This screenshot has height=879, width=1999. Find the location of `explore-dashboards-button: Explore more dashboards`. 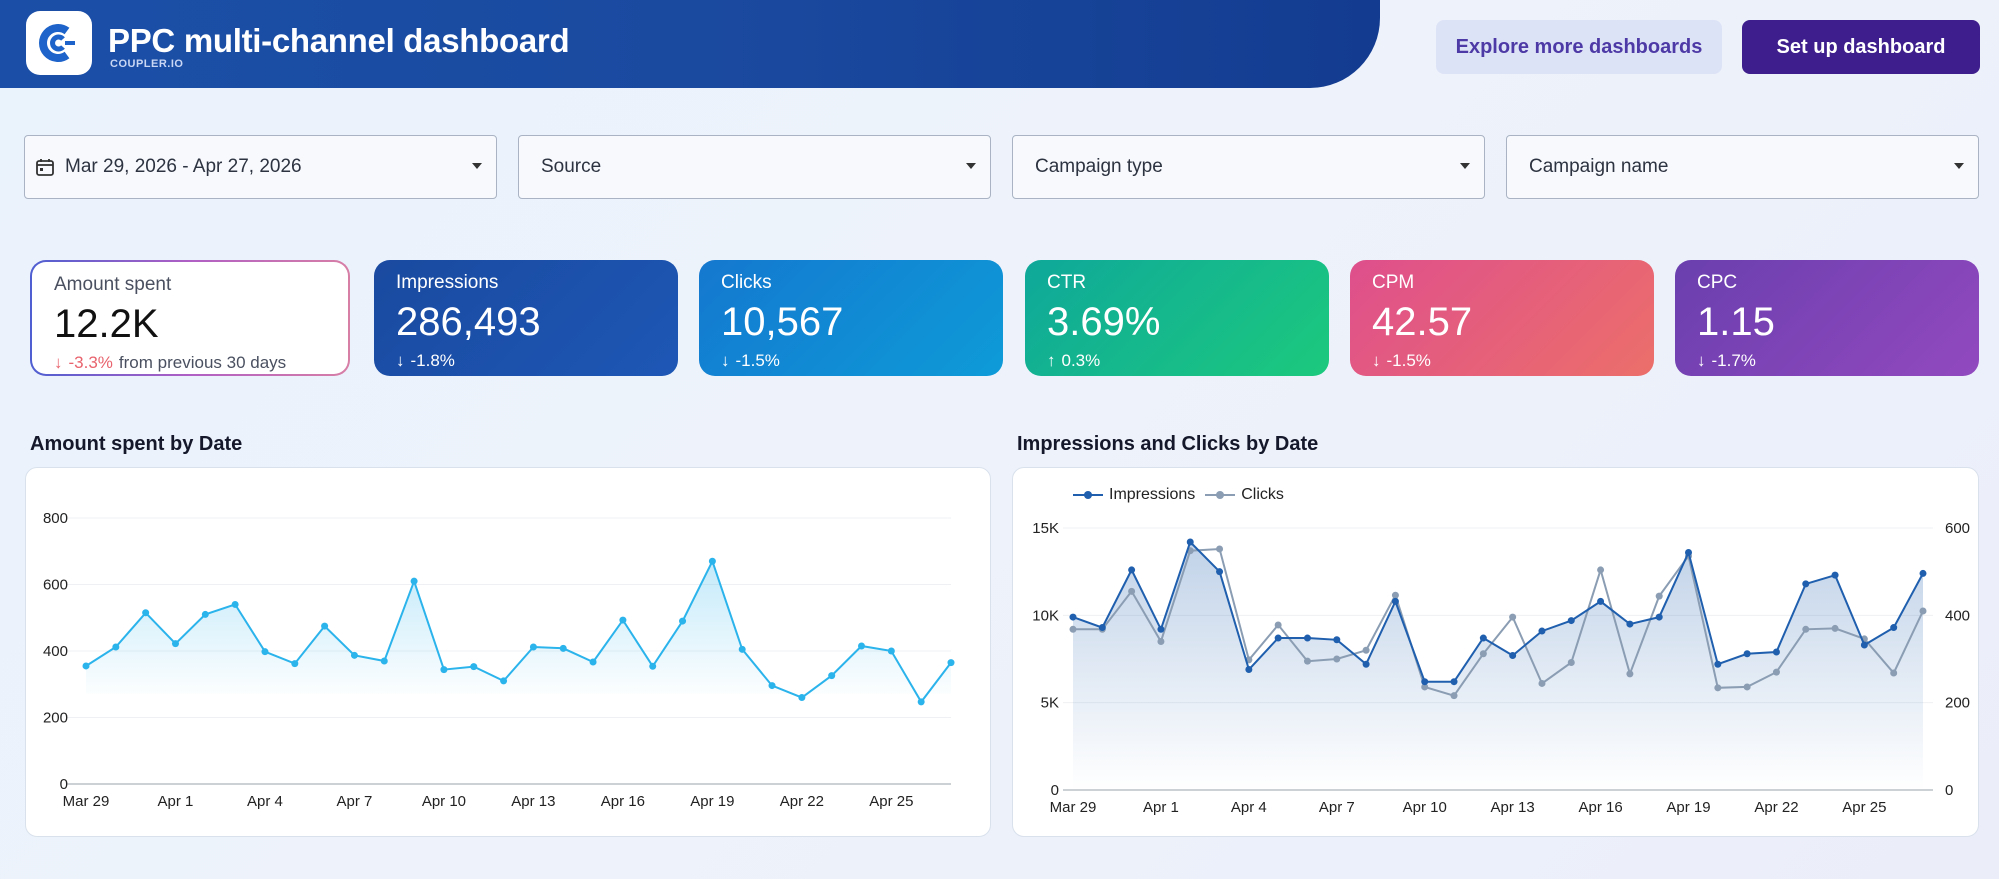

explore-dashboards-button: Explore more dashboards is located at coordinates (1579, 47).